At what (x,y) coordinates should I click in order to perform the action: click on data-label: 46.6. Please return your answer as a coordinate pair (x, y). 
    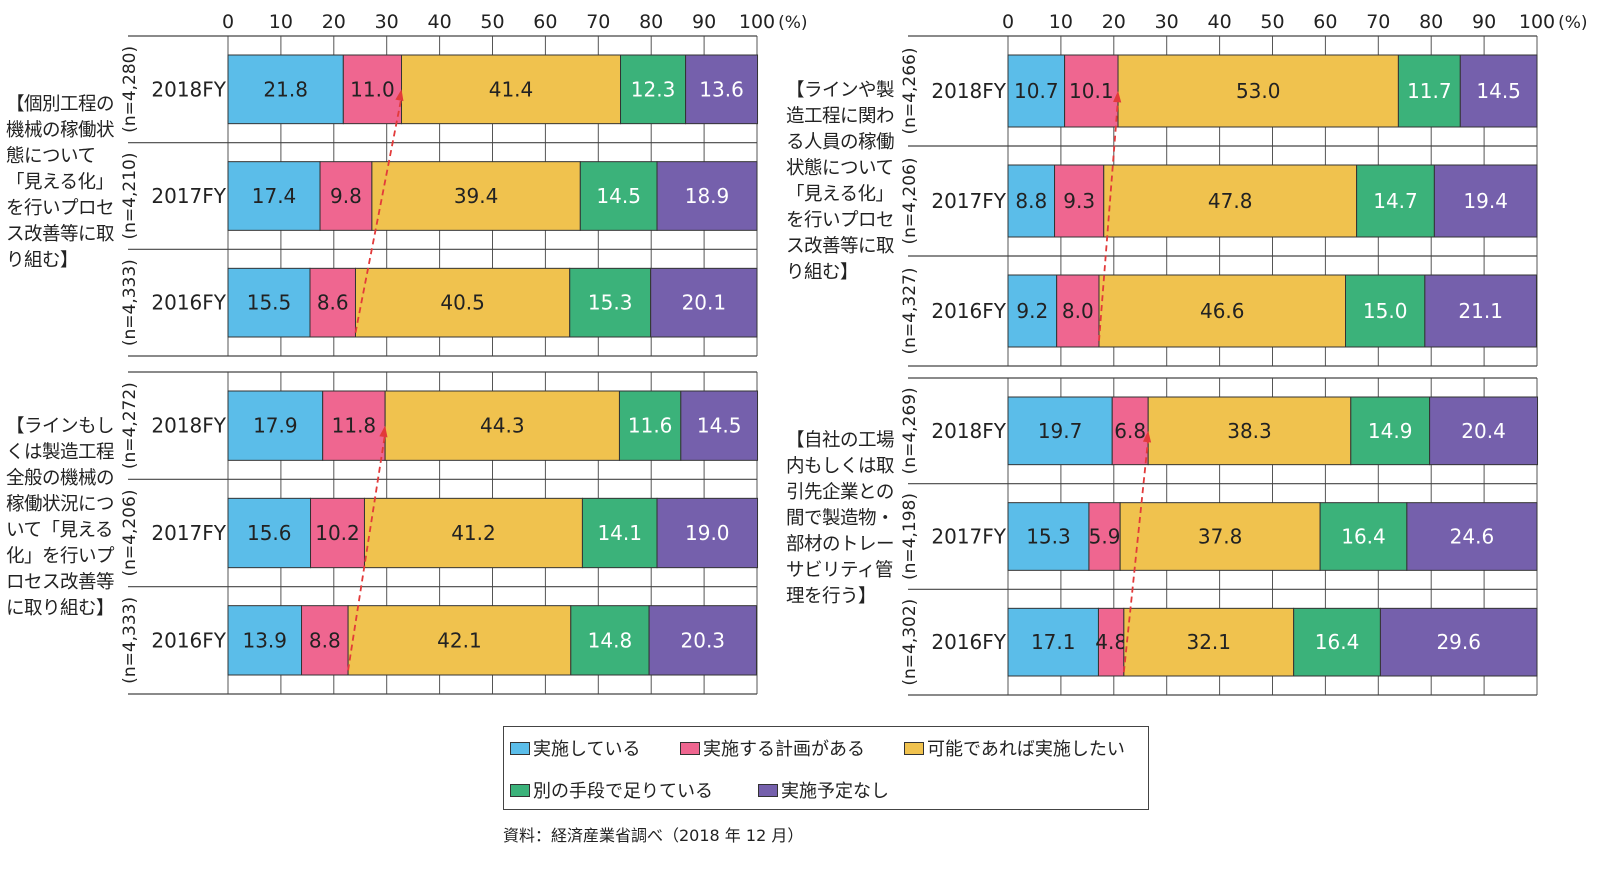
    Looking at the image, I should click on (1222, 311).